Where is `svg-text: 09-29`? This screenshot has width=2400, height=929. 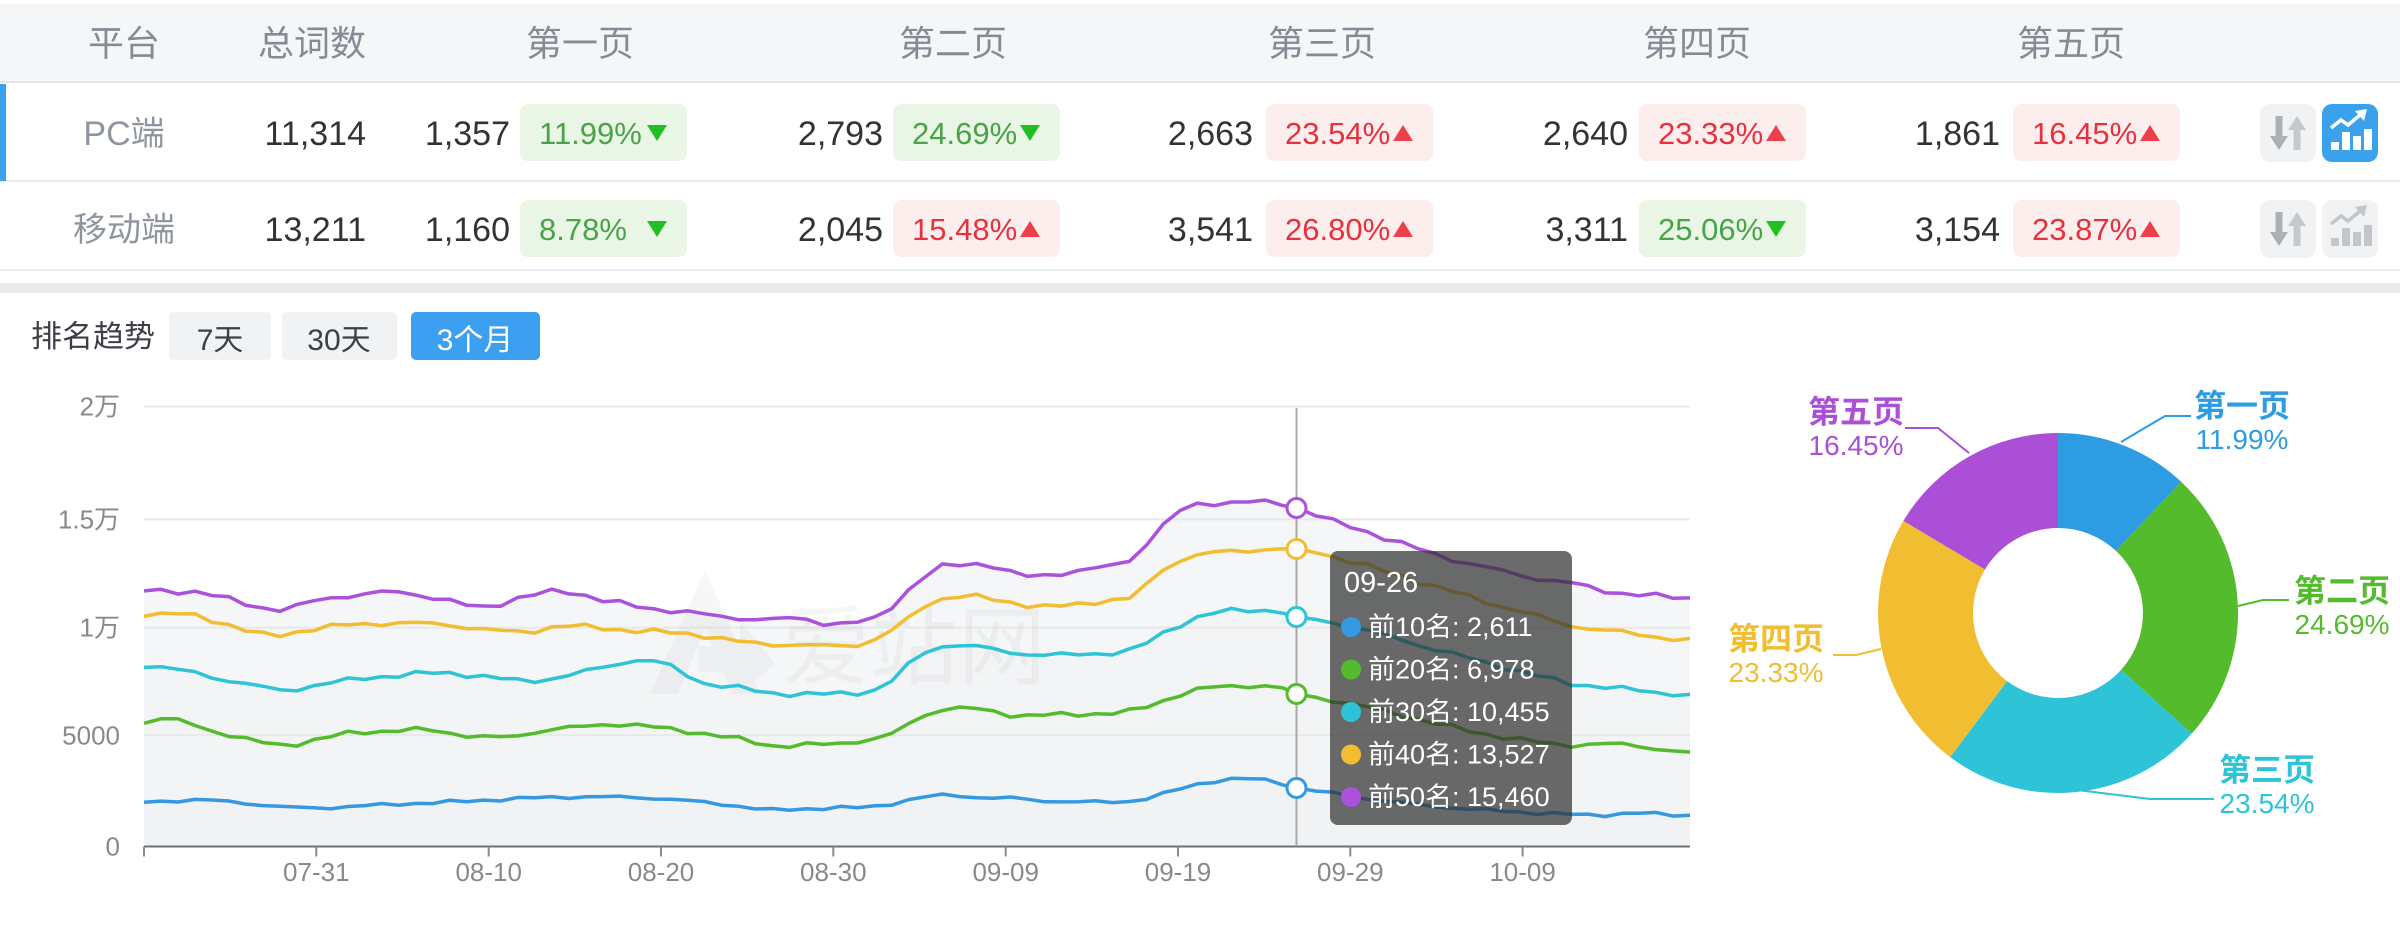
svg-text: 09-29 is located at coordinates (1350, 872).